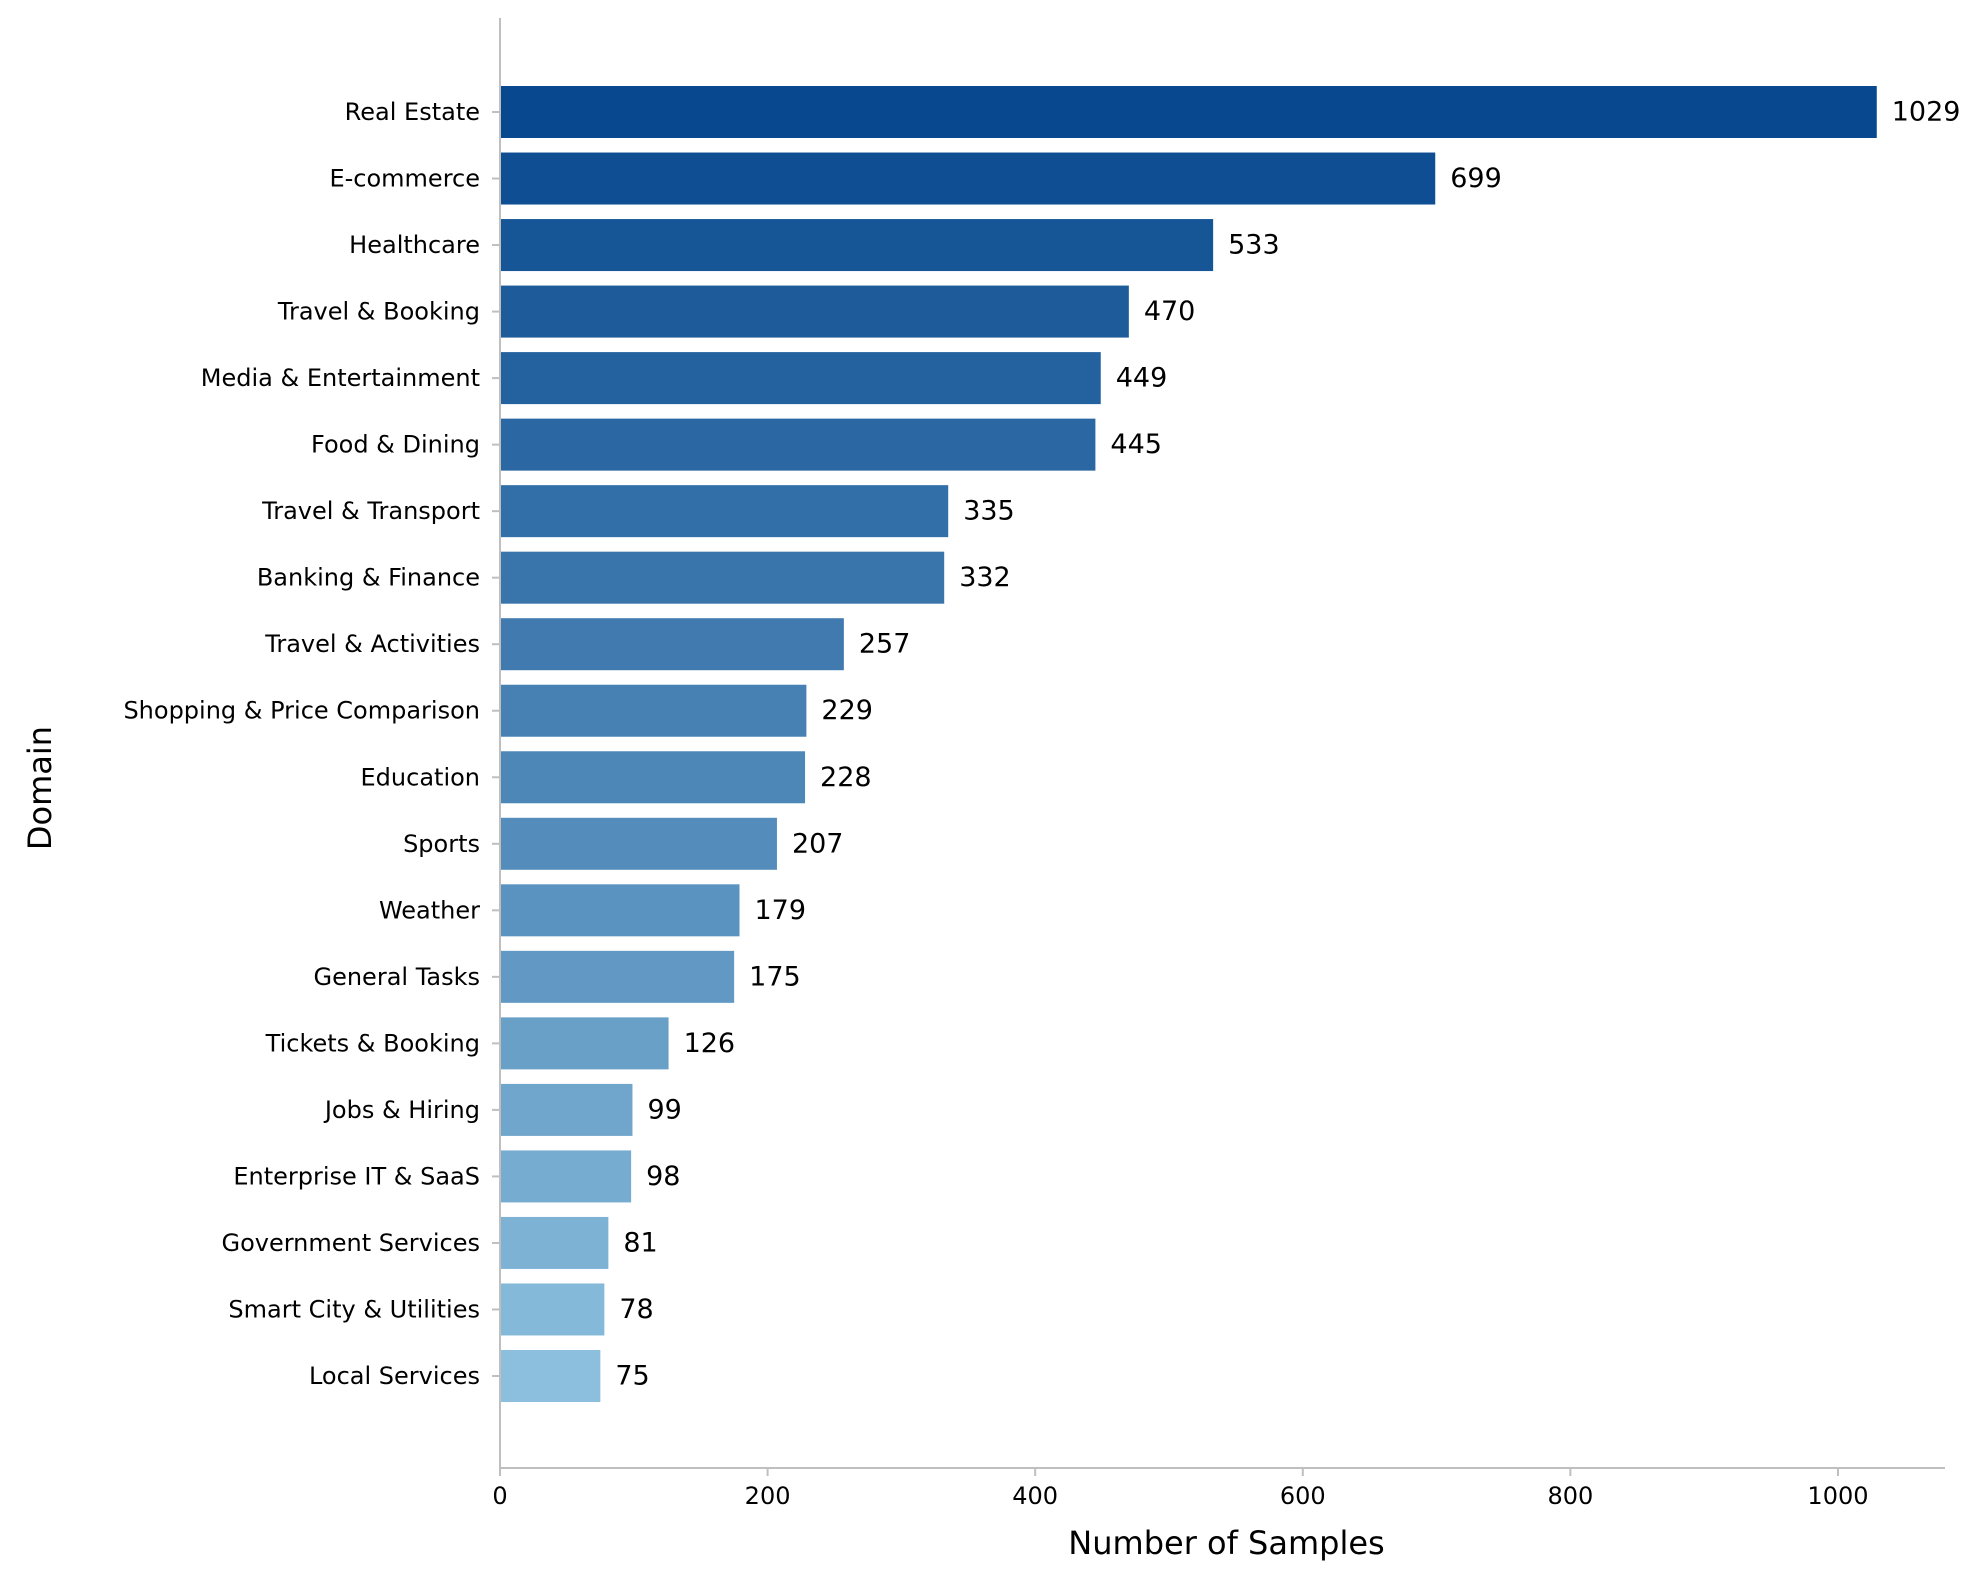 This screenshot has height=1578, width=1982. Describe the element at coordinates (885, 644) in the screenshot. I see `bar-value-label: 257` at that location.